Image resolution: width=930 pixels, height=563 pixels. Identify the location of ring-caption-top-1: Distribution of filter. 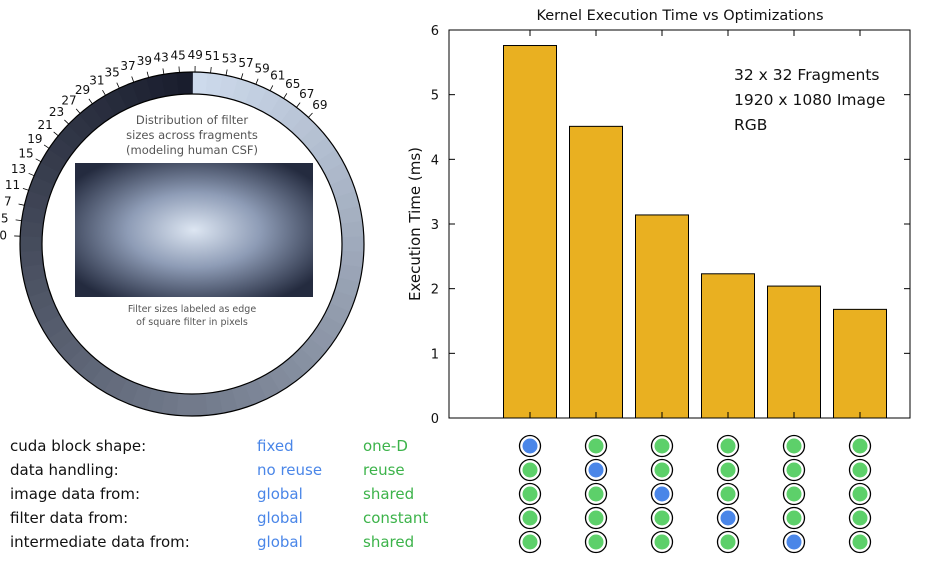
(192, 120).